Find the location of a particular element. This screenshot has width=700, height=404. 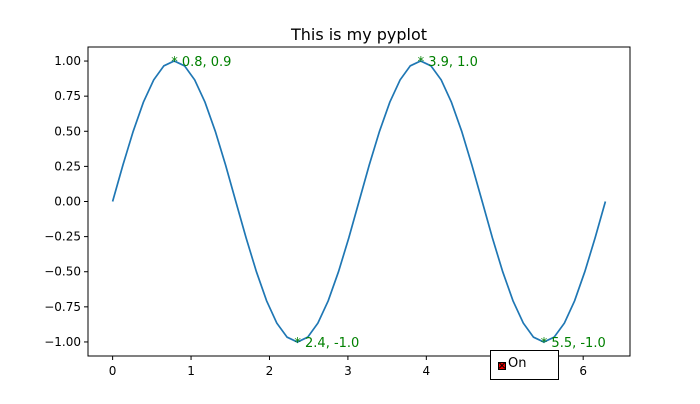

y-tick-label: −0.25 is located at coordinates (62, 237).